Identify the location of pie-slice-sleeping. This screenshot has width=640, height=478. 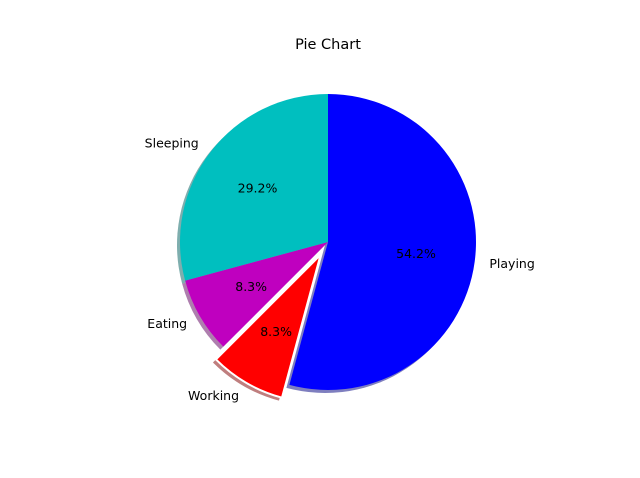
(254, 187).